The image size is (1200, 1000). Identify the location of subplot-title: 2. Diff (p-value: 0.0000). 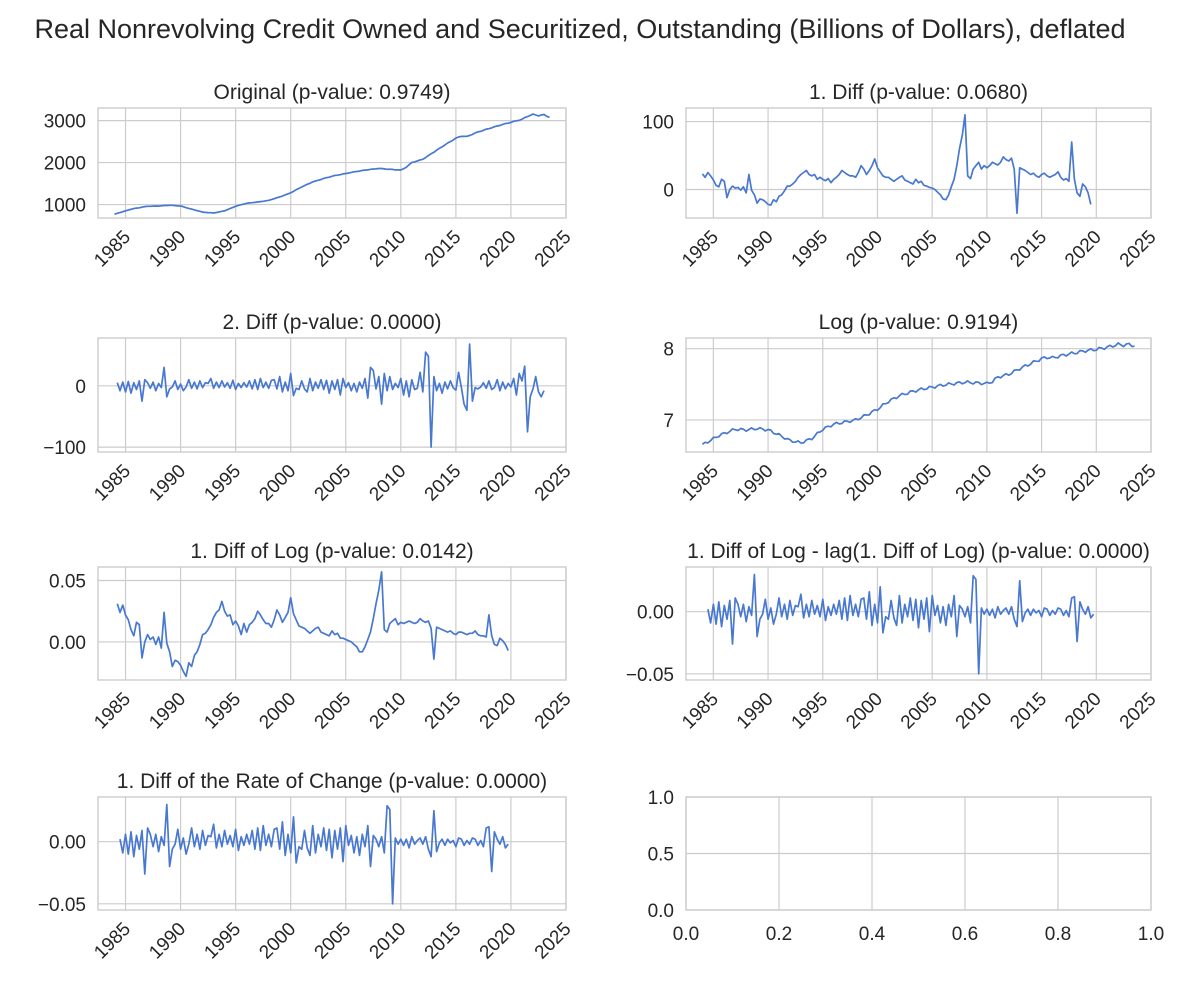
(331, 322).